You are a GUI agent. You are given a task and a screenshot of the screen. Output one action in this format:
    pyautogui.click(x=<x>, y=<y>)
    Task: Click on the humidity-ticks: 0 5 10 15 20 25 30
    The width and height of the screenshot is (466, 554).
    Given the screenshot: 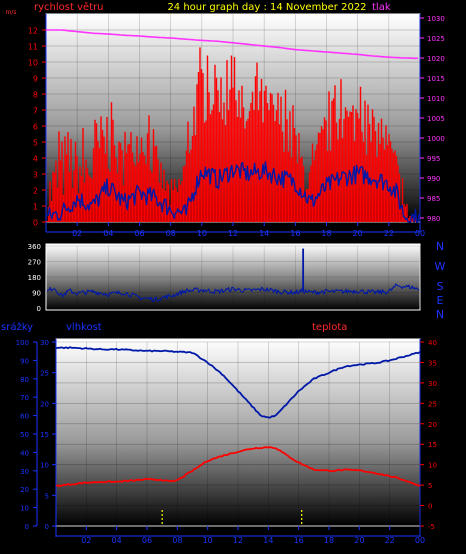 What is the action you would take?
    pyautogui.click(x=48, y=435)
    